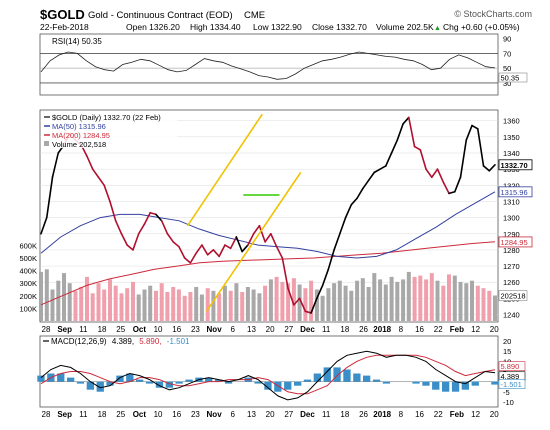 This screenshot has width=550, height=430. What do you see at coordinates (102, 414) in the screenshot?
I see `date-tick-label: 18` at bounding box center [102, 414].